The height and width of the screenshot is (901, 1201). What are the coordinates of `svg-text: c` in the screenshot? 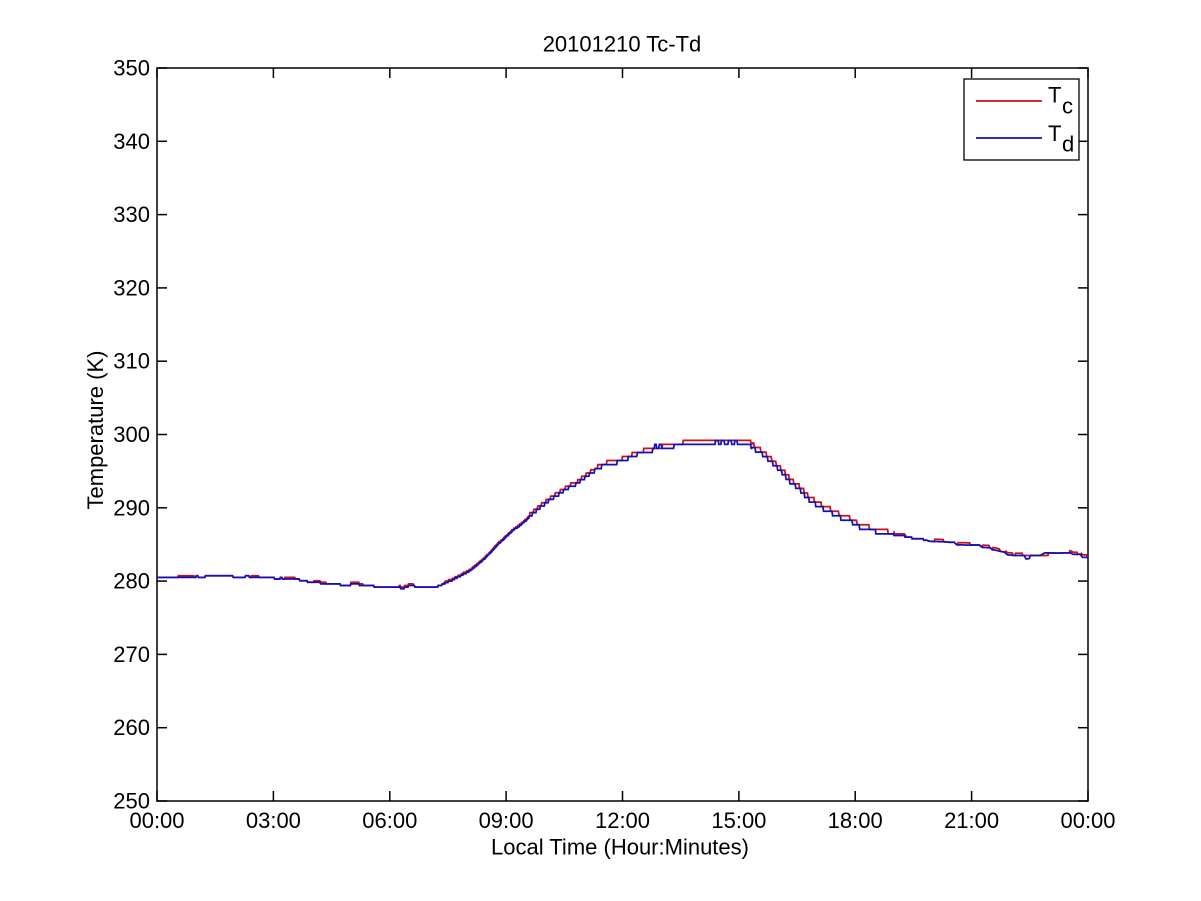 It's located at (1067, 106).